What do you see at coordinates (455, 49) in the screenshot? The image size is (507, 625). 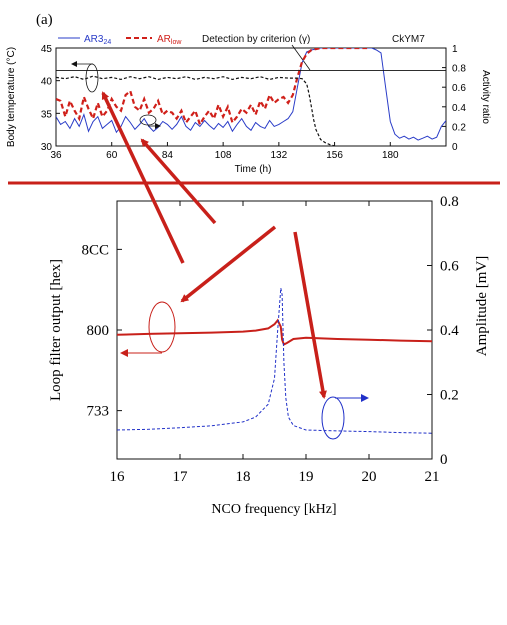 I see `y2-tick-label-a: 1` at bounding box center [455, 49].